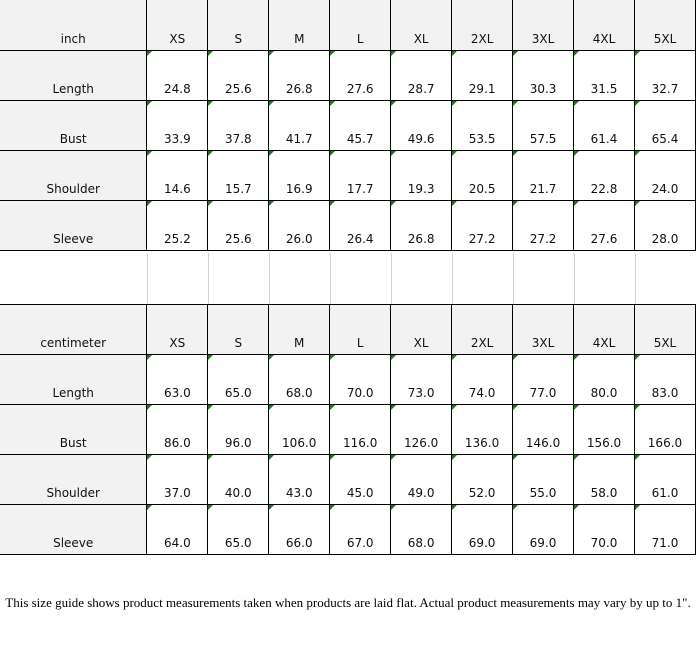 The image size is (696, 660). Describe the element at coordinates (299, 225) in the screenshot. I see `measurement-value: 26.0` at that location.